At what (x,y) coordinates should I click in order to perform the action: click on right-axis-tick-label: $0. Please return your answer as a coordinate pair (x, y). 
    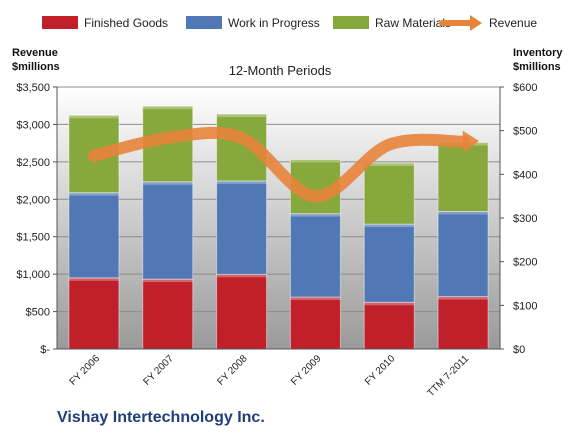
    Looking at the image, I should click on (519, 350).